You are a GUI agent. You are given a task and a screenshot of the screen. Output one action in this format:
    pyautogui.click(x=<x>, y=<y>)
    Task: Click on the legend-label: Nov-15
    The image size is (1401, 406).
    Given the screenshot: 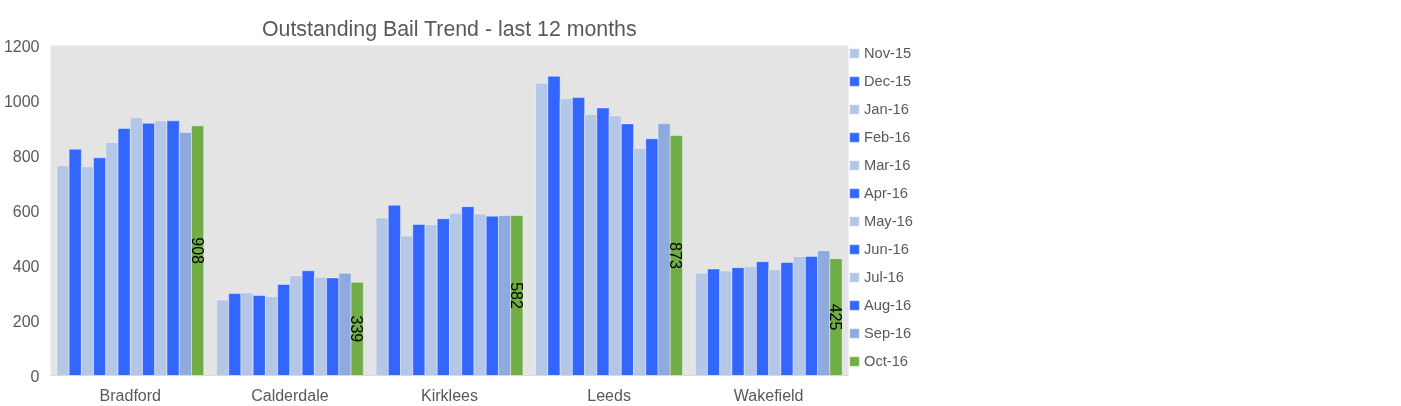 What is the action you would take?
    pyautogui.click(x=888, y=53)
    